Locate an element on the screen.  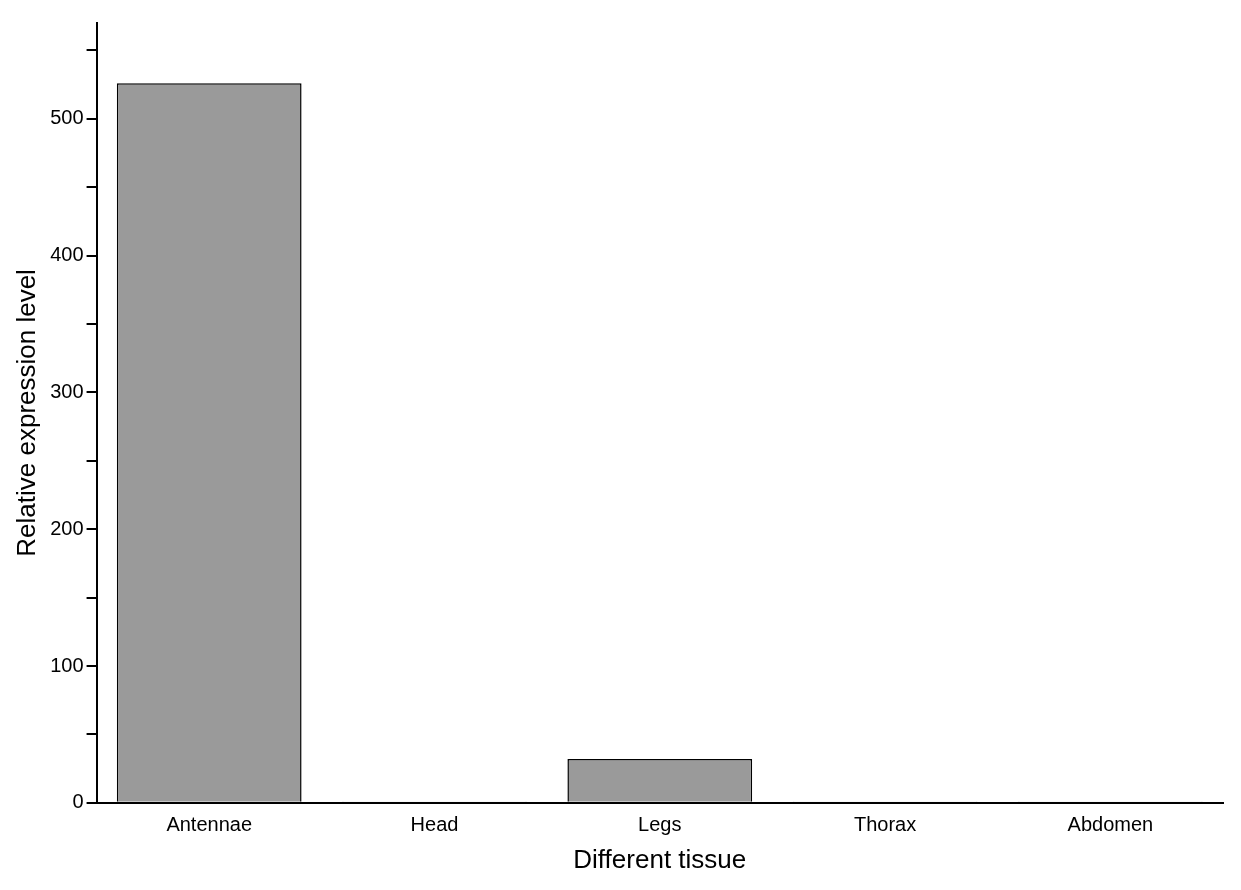
x-tick-label: Thorax is located at coordinates (885, 824).